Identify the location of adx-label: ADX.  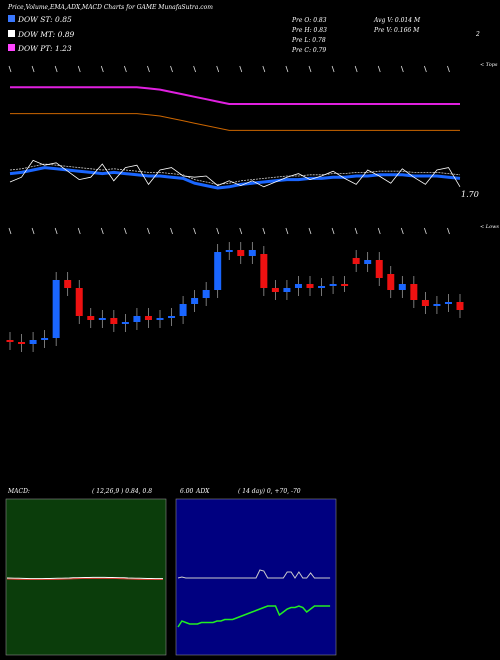
(202, 491).